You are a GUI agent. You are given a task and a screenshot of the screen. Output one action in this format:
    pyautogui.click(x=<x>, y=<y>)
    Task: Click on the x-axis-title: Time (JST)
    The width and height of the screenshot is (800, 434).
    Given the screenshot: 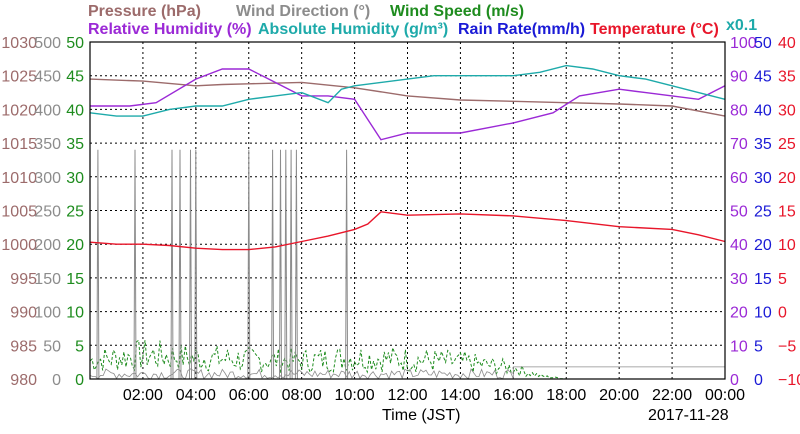 What is the action you would take?
    pyautogui.click(x=421, y=415)
    